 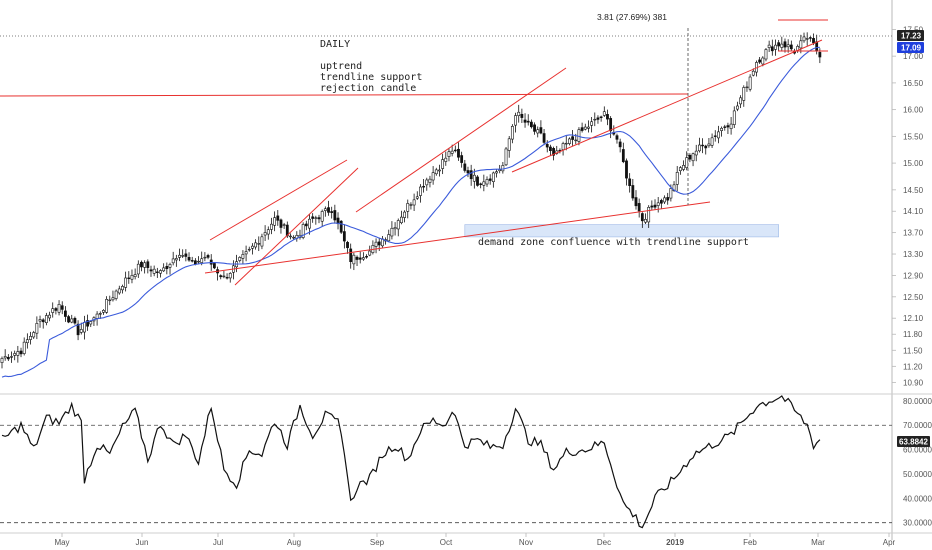 What do you see at coordinates (457, 237) in the screenshot?
I see `long-term-trendline-support` at bounding box center [457, 237].